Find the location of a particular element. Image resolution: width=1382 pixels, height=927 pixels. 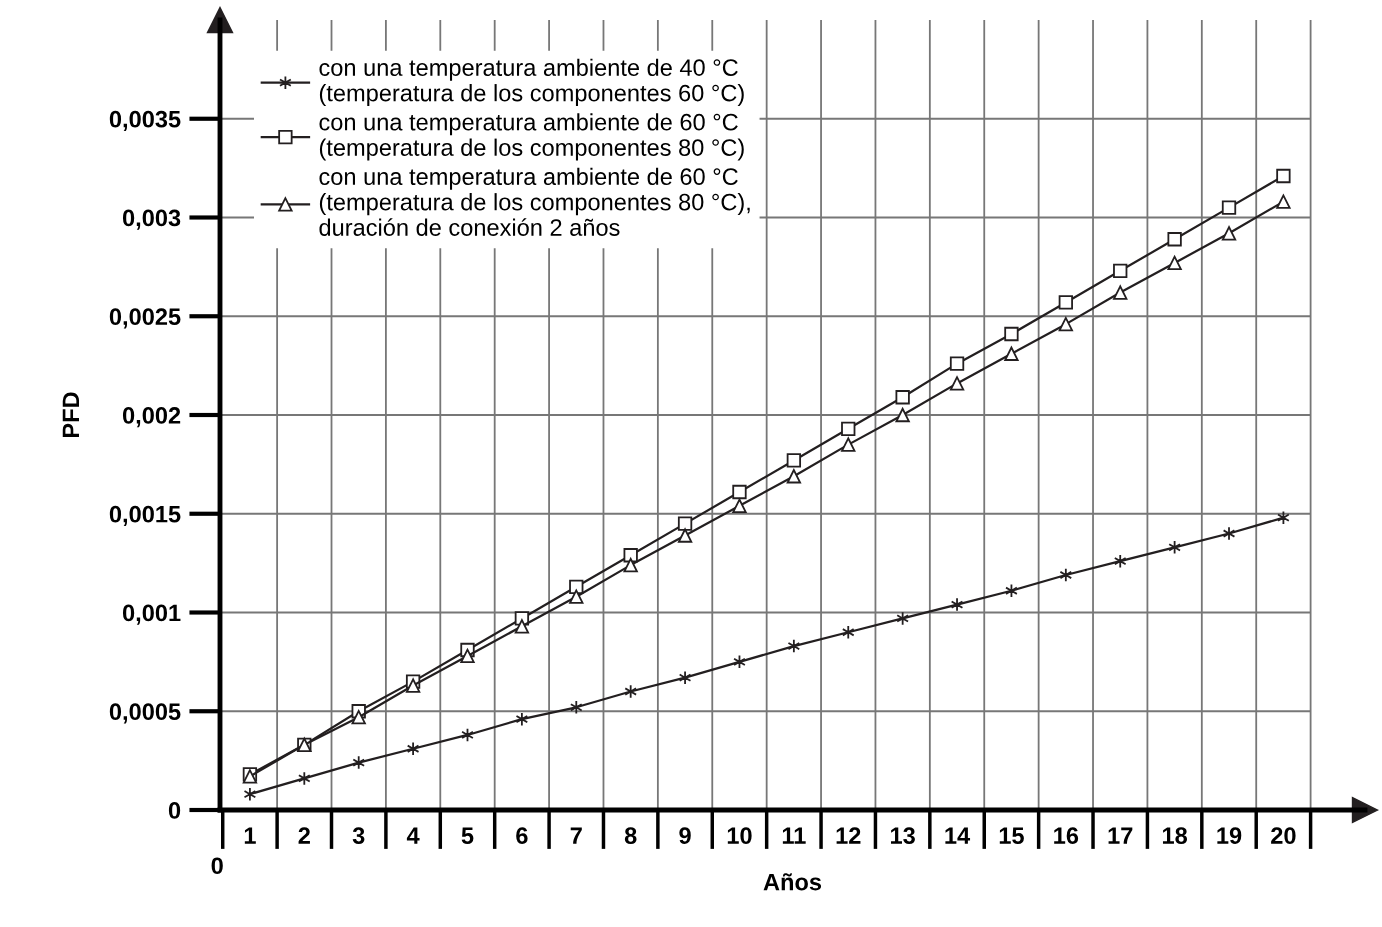

y-tick-label: 0,0005 is located at coordinates (145, 713).